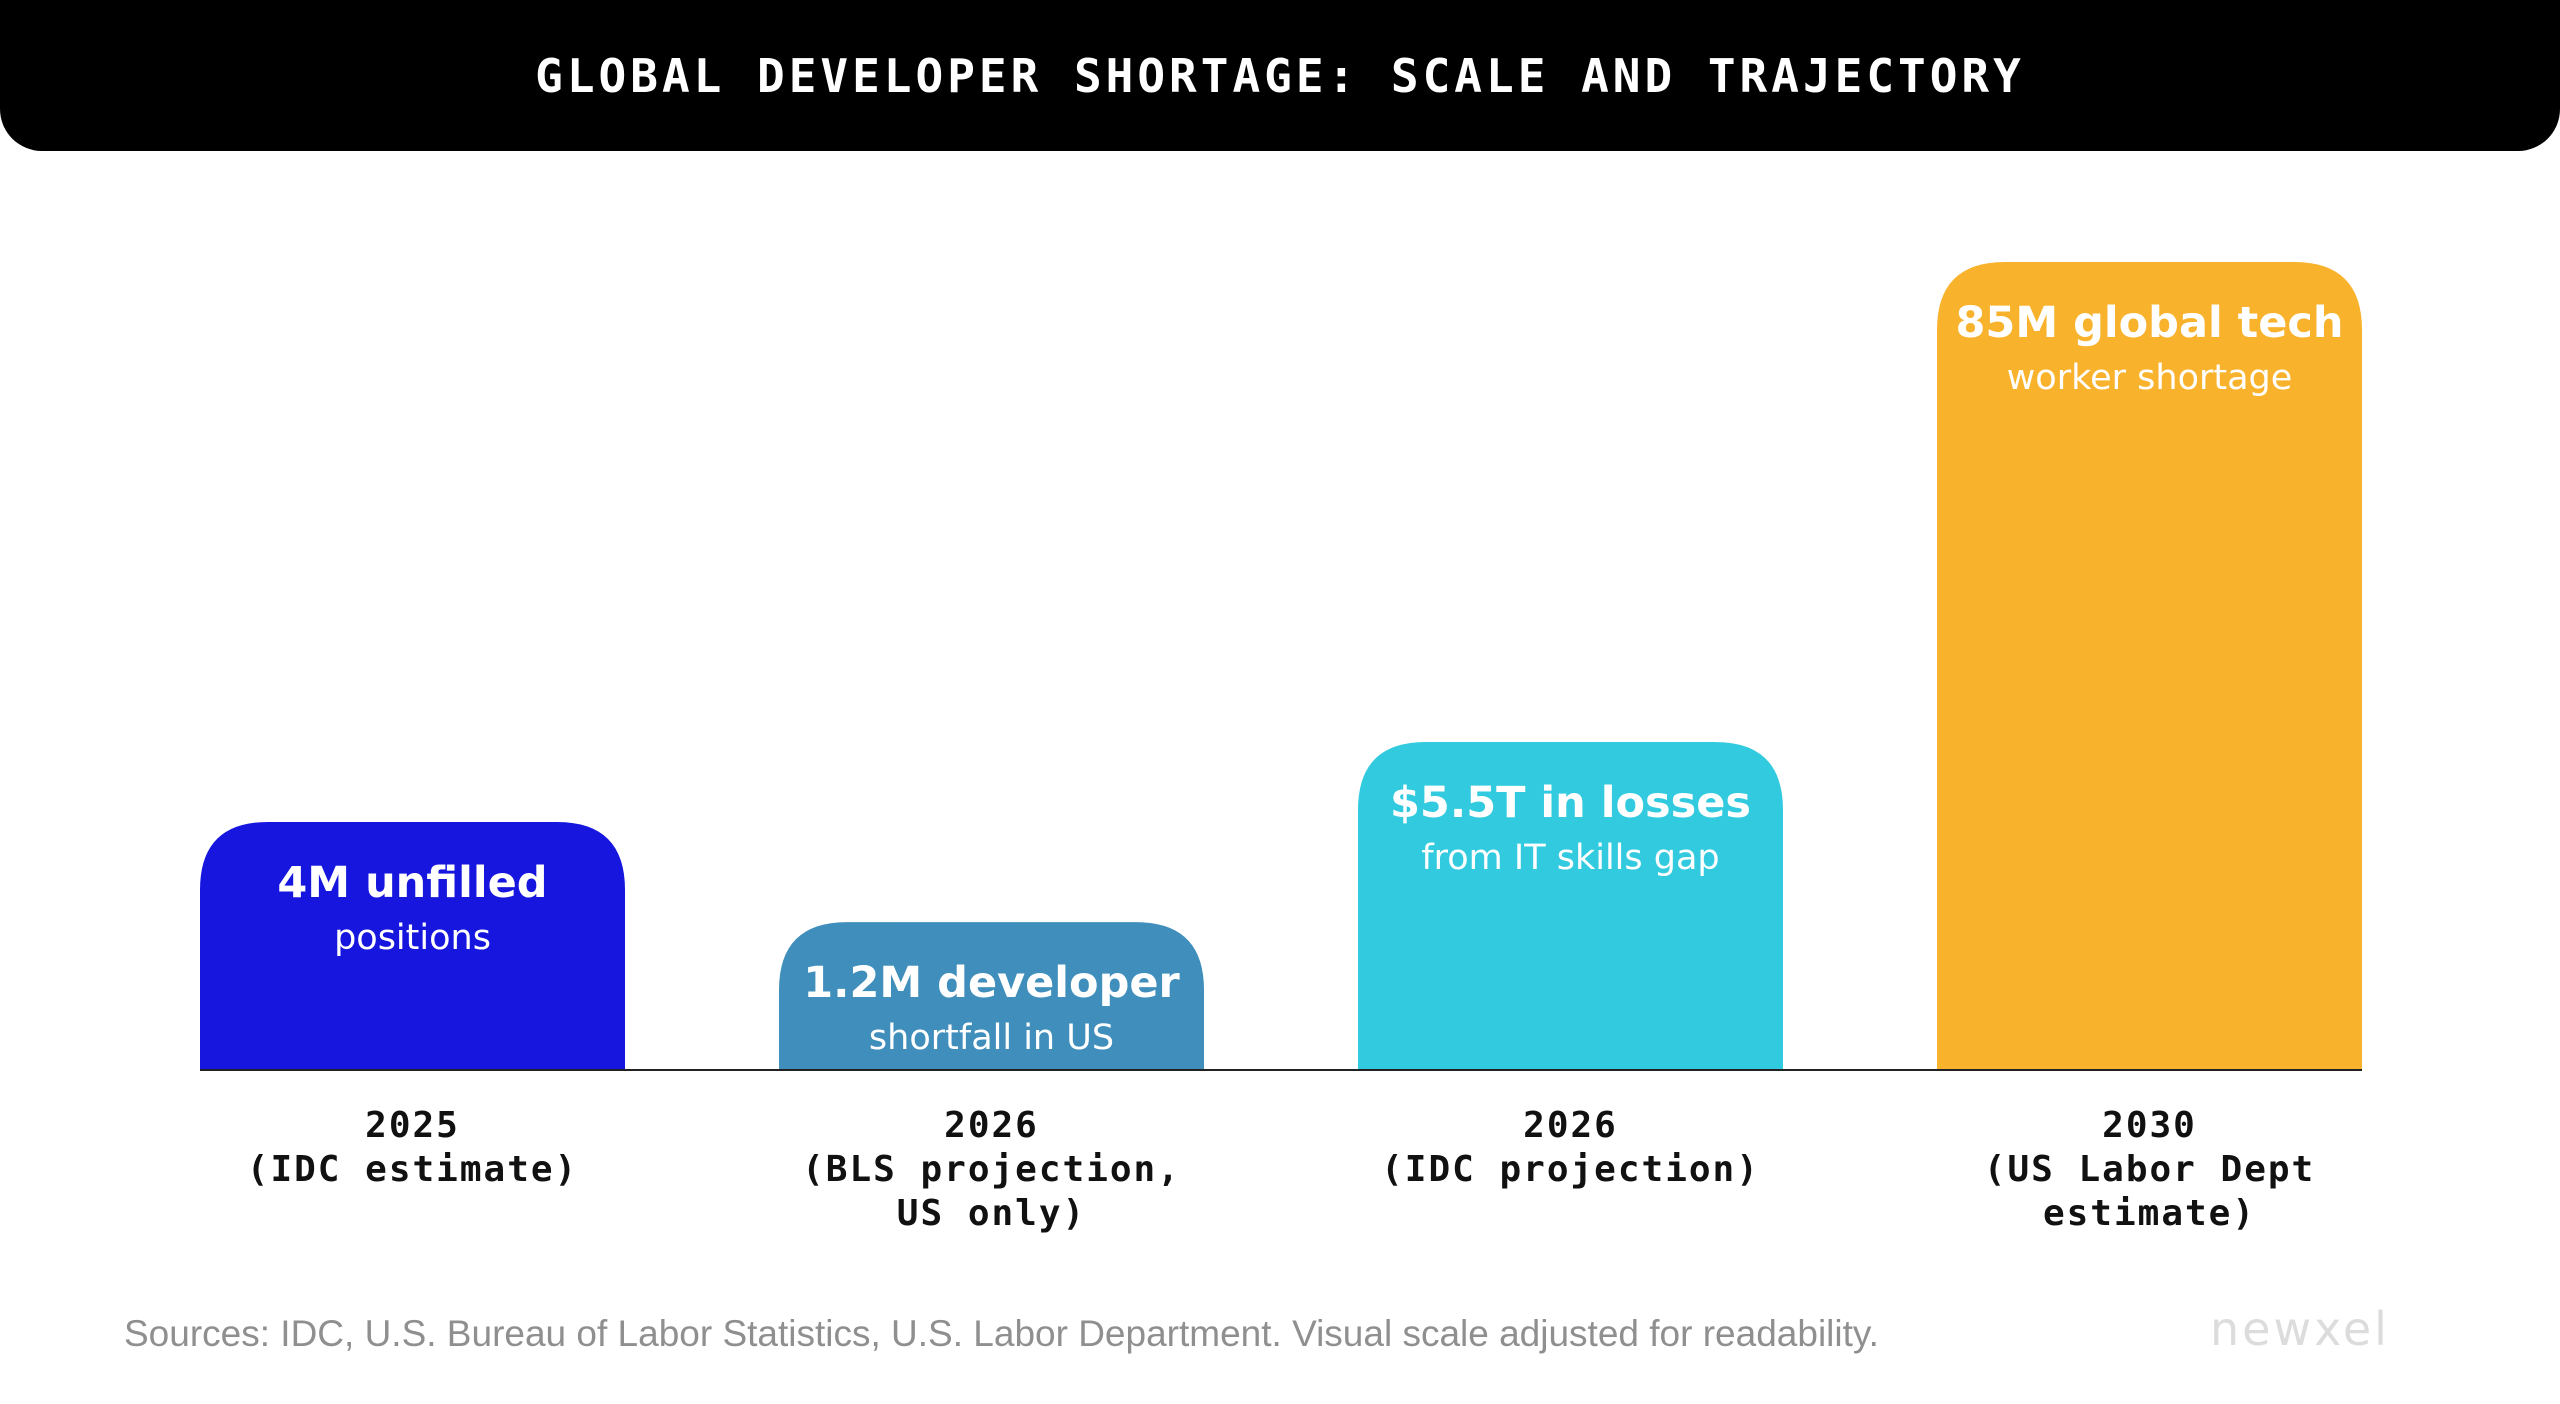  What do you see at coordinates (1570, 858) in the screenshot?
I see `bar-3-sub-label: from IT skills gap` at bounding box center [1570, 858].